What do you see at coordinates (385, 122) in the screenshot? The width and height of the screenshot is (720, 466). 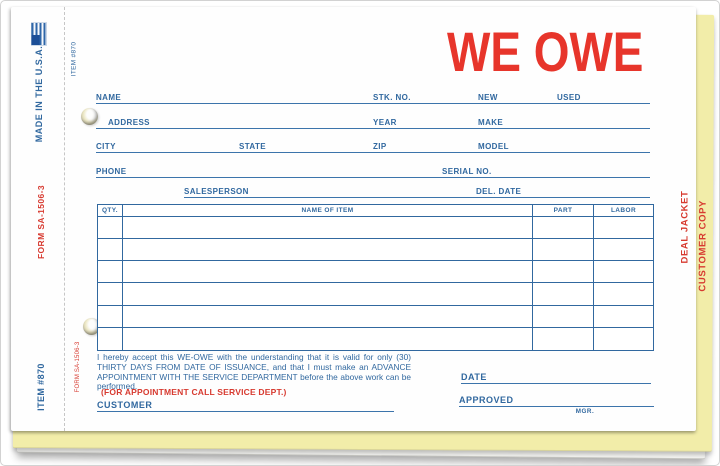 I see `field-label-year: YEAR` at bounding box center [385, 122].